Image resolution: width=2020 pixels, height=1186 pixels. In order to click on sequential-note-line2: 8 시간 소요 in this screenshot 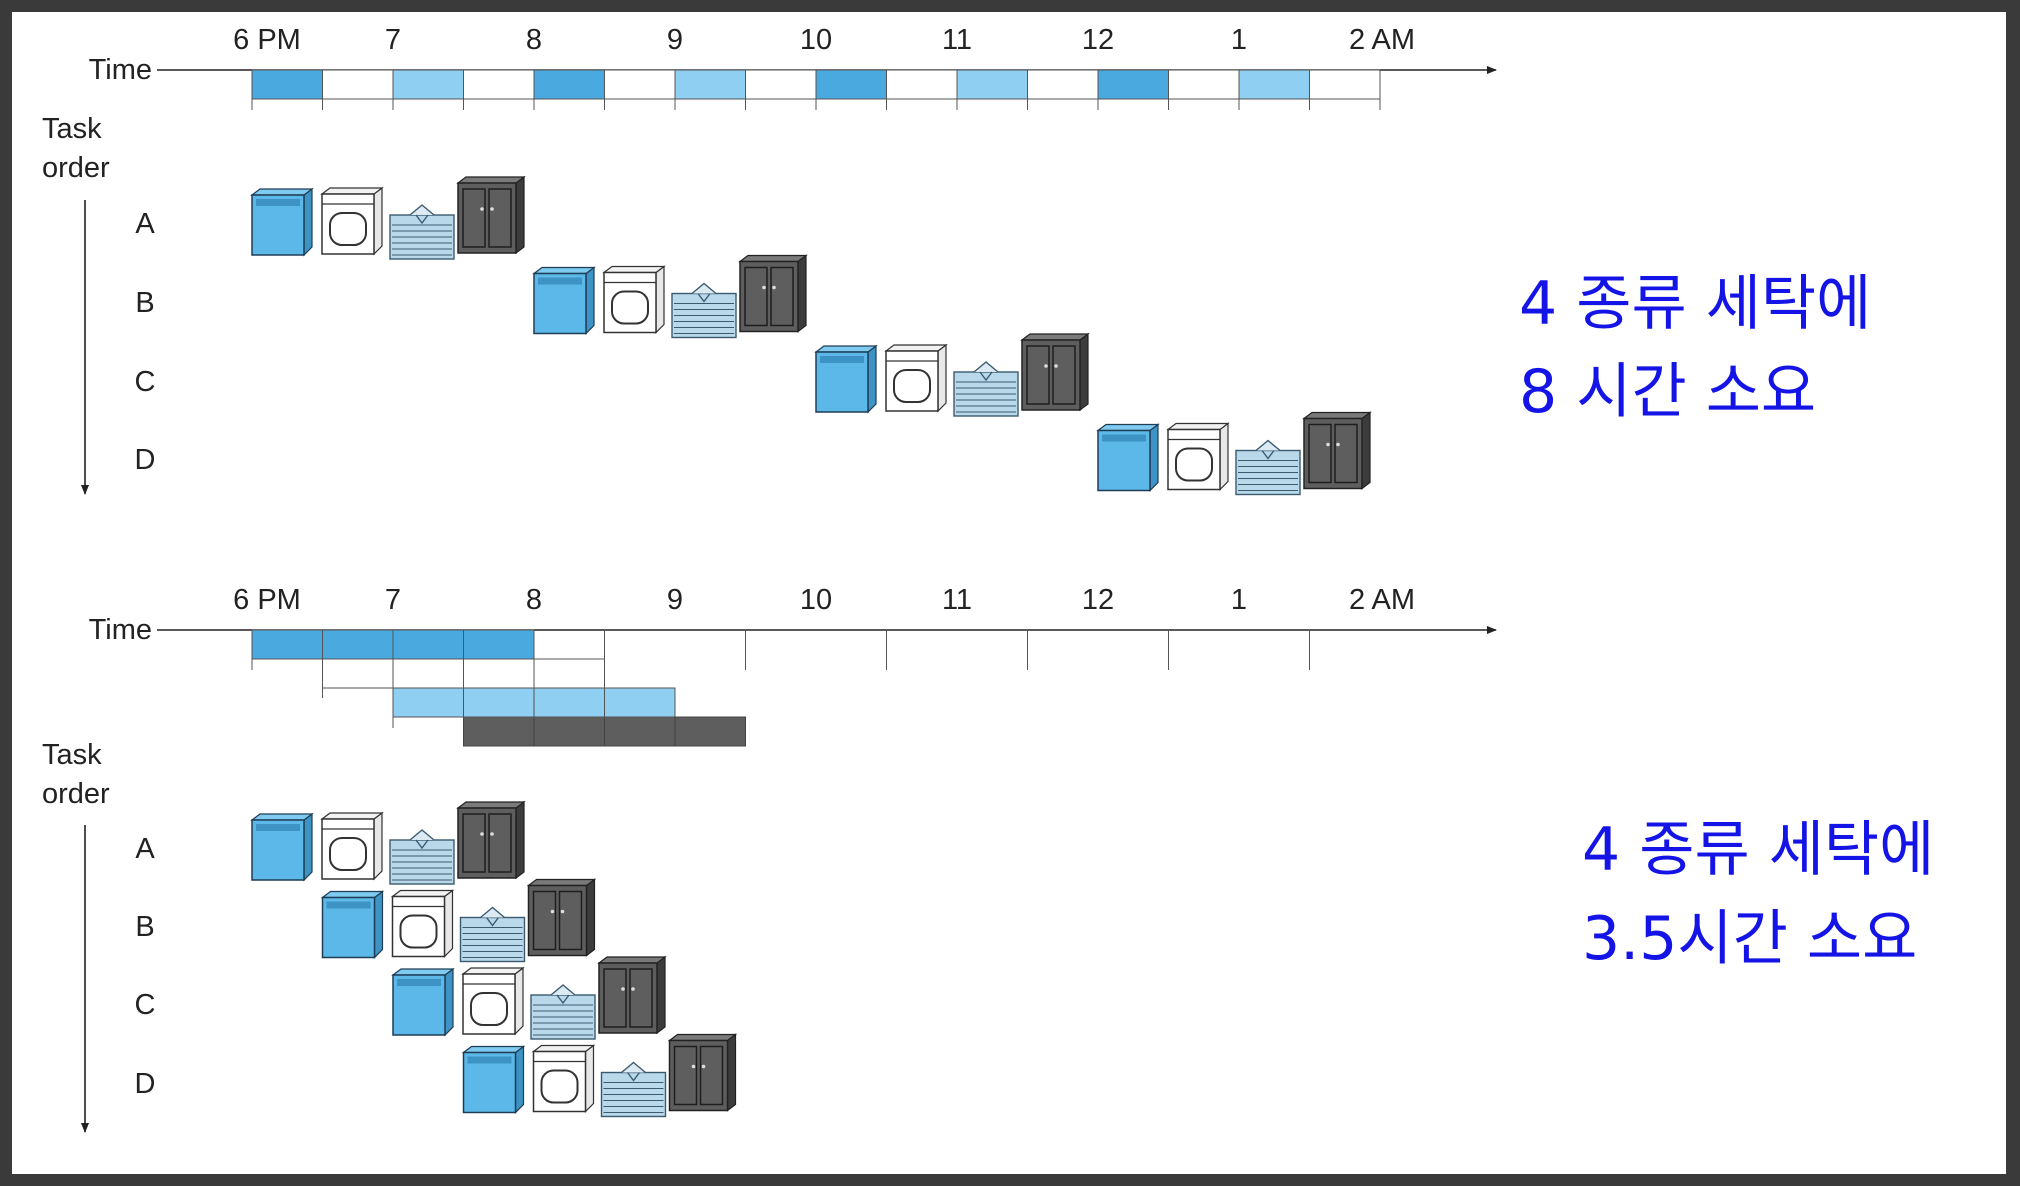, I will do `click(1668, 392)`.